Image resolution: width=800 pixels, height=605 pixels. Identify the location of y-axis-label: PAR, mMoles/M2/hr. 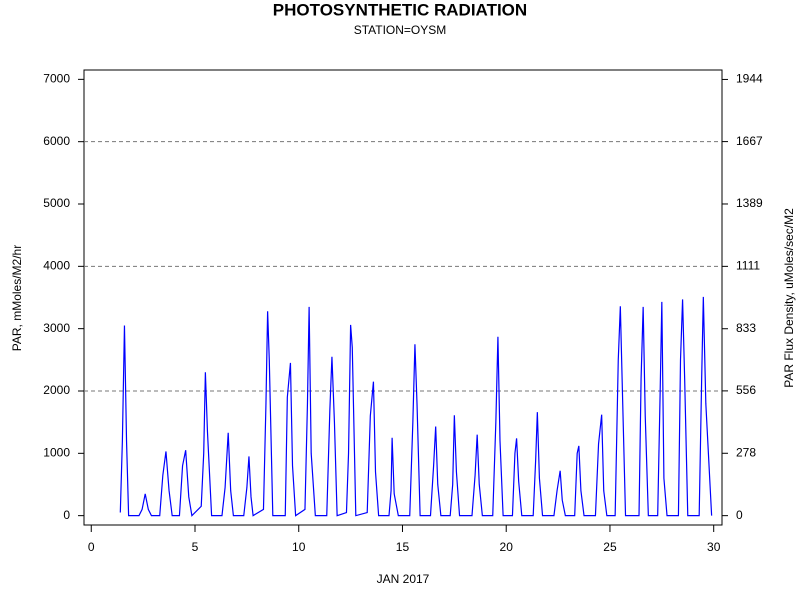
(17, 298).